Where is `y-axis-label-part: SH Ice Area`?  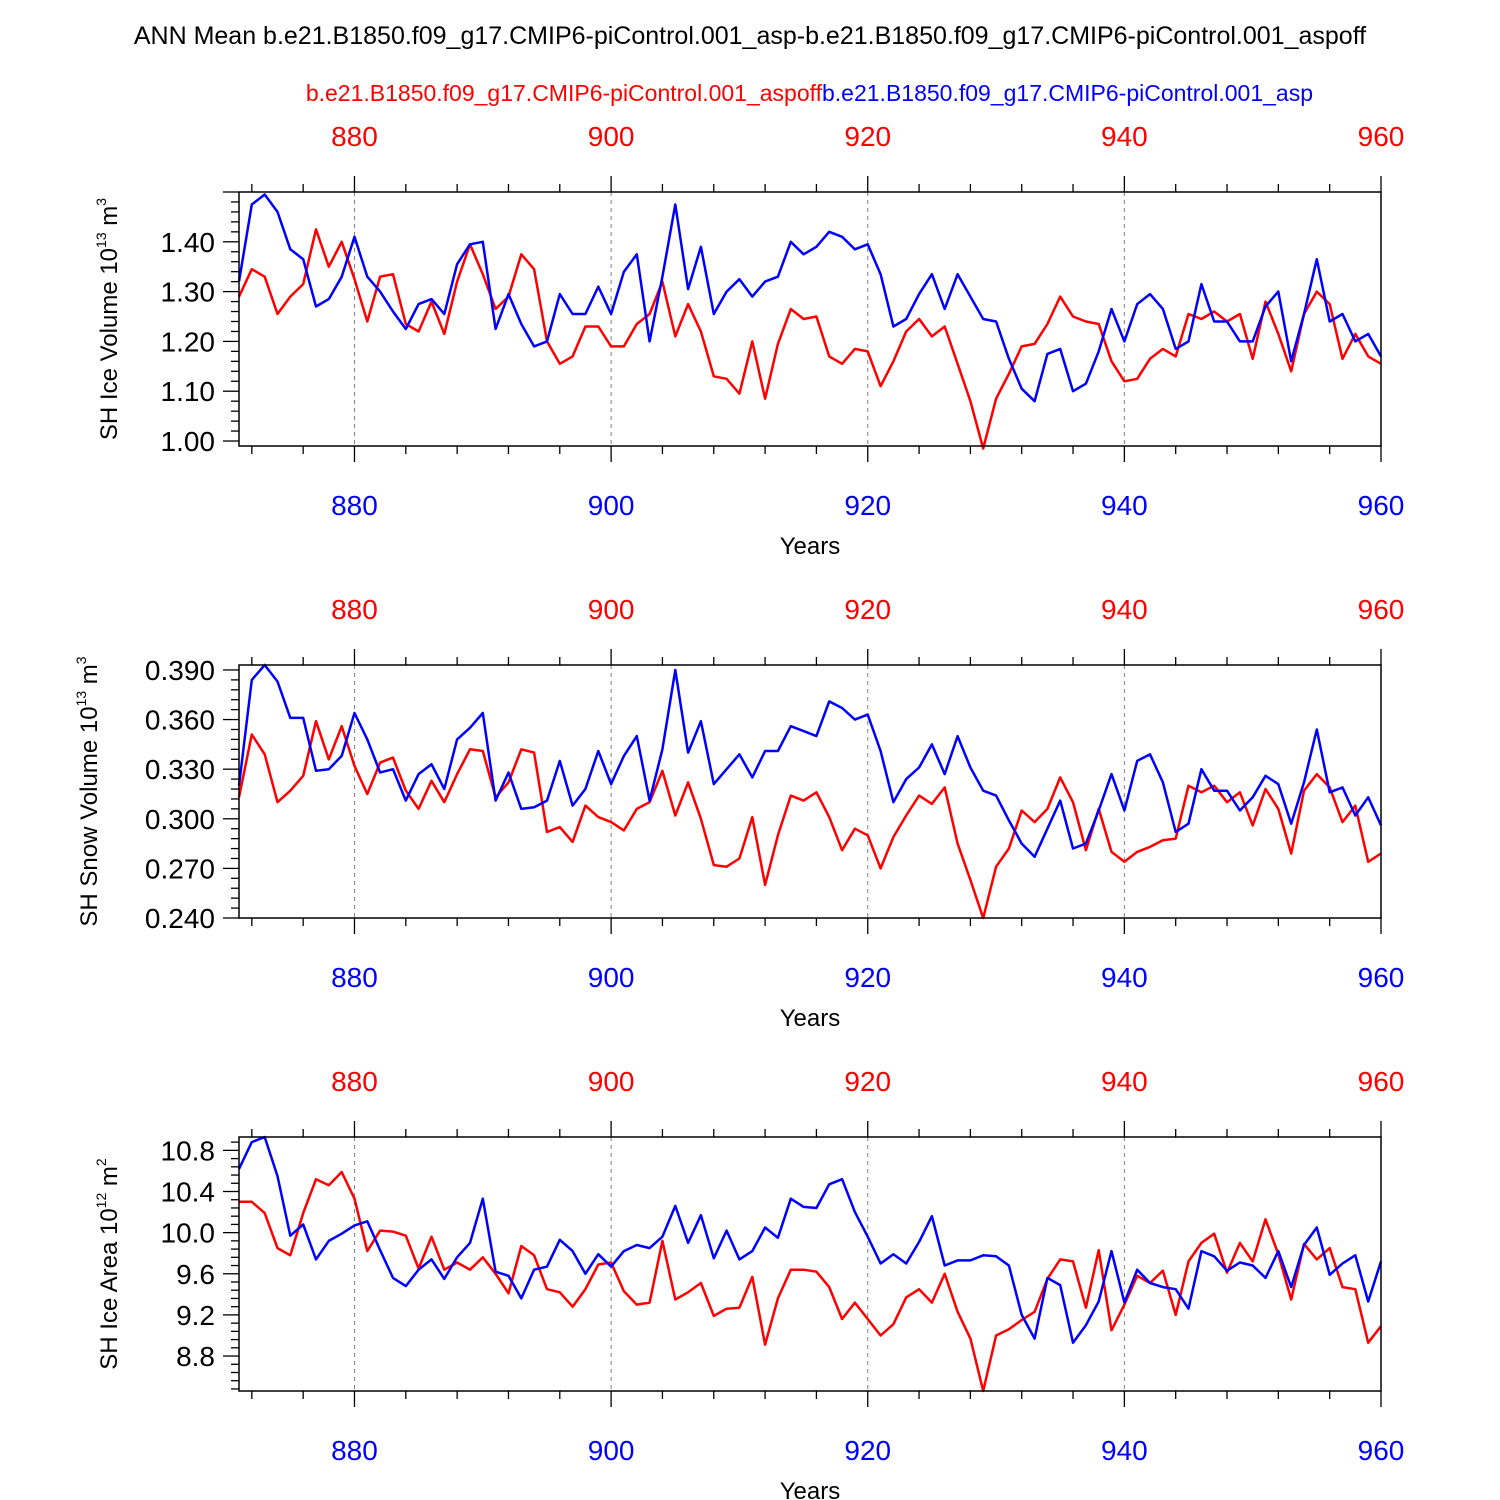
y-axis-label-part: SH Ice Area is located at coordinates (109, 1302).